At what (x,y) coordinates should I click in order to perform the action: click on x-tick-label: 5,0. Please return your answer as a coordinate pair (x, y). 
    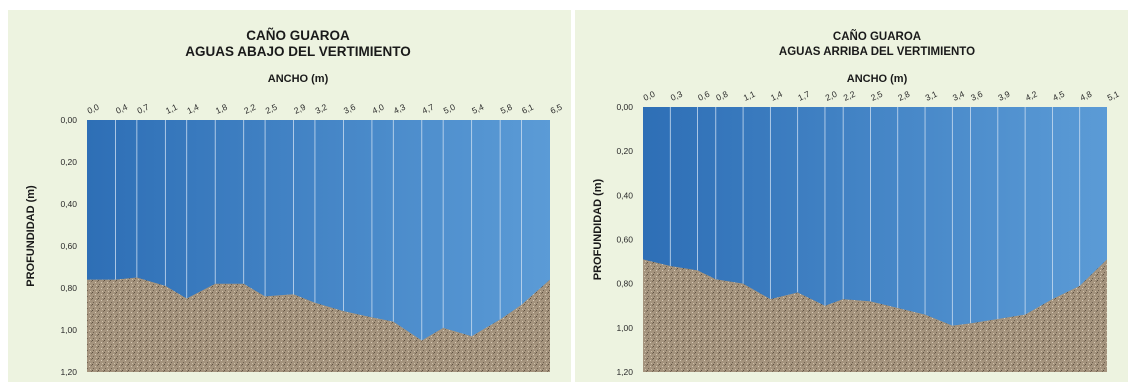
    Looking at the image, I should click on (449, 109).